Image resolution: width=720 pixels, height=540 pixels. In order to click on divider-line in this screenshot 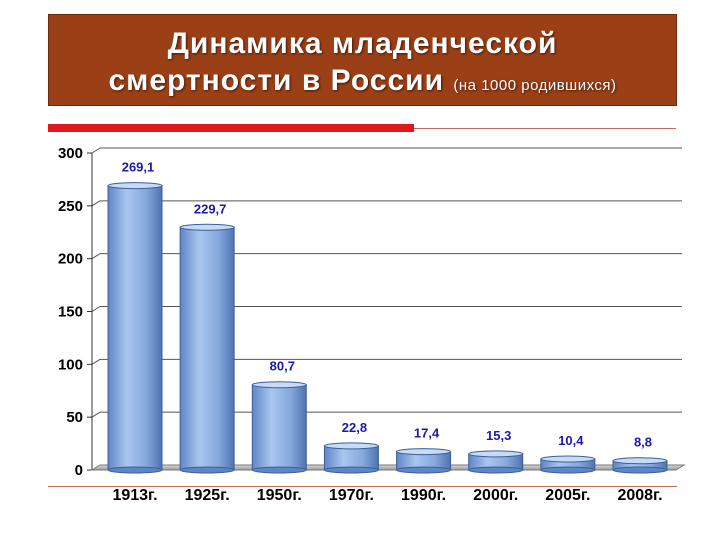, I will do `click(545, 128)`.